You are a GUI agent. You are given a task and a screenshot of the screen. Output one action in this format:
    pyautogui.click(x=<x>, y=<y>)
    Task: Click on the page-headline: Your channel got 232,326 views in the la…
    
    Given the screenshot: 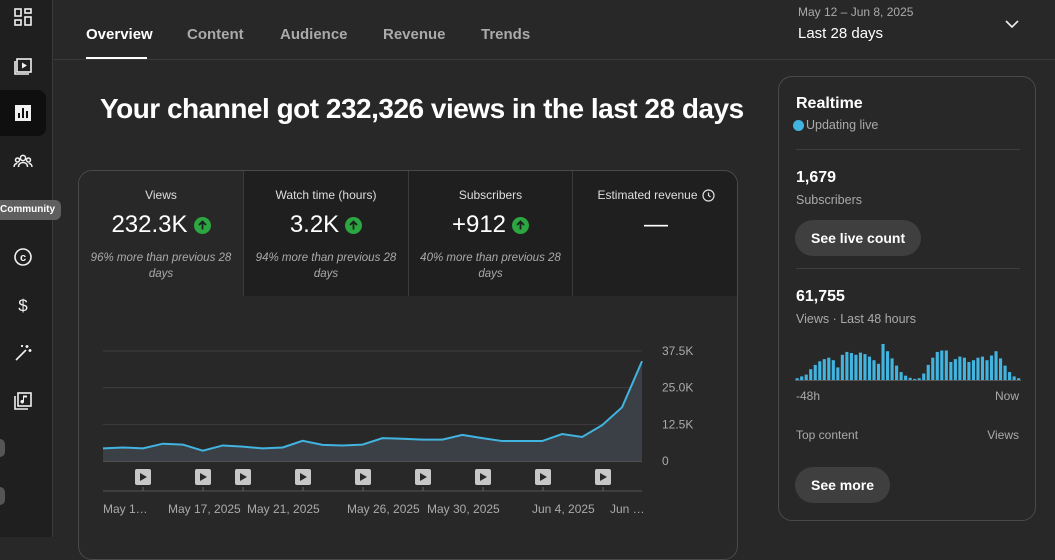 What is the action you would take?
    pyautogui.click(x=422, y=108)
    